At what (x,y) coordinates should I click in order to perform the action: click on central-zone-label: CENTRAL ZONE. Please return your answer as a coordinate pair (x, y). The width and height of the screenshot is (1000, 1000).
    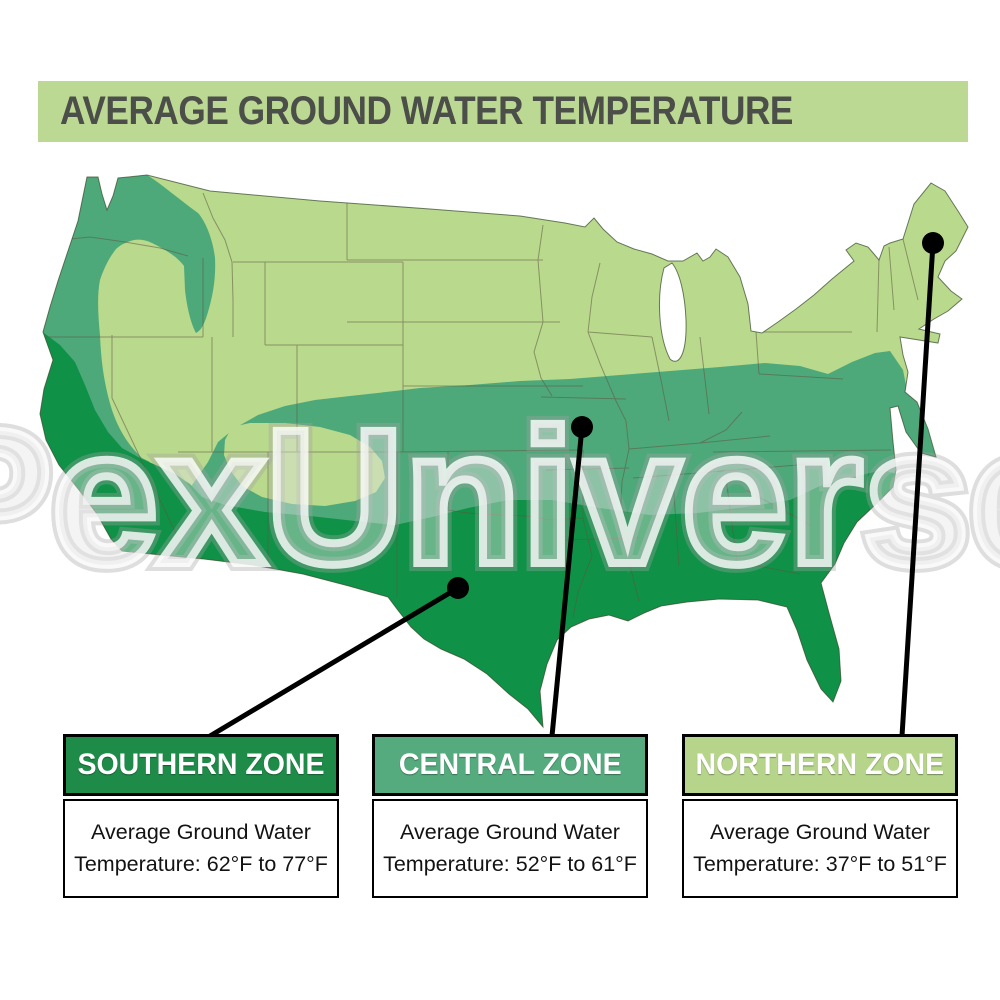
    Looking at the image, I should click on (510, 764).